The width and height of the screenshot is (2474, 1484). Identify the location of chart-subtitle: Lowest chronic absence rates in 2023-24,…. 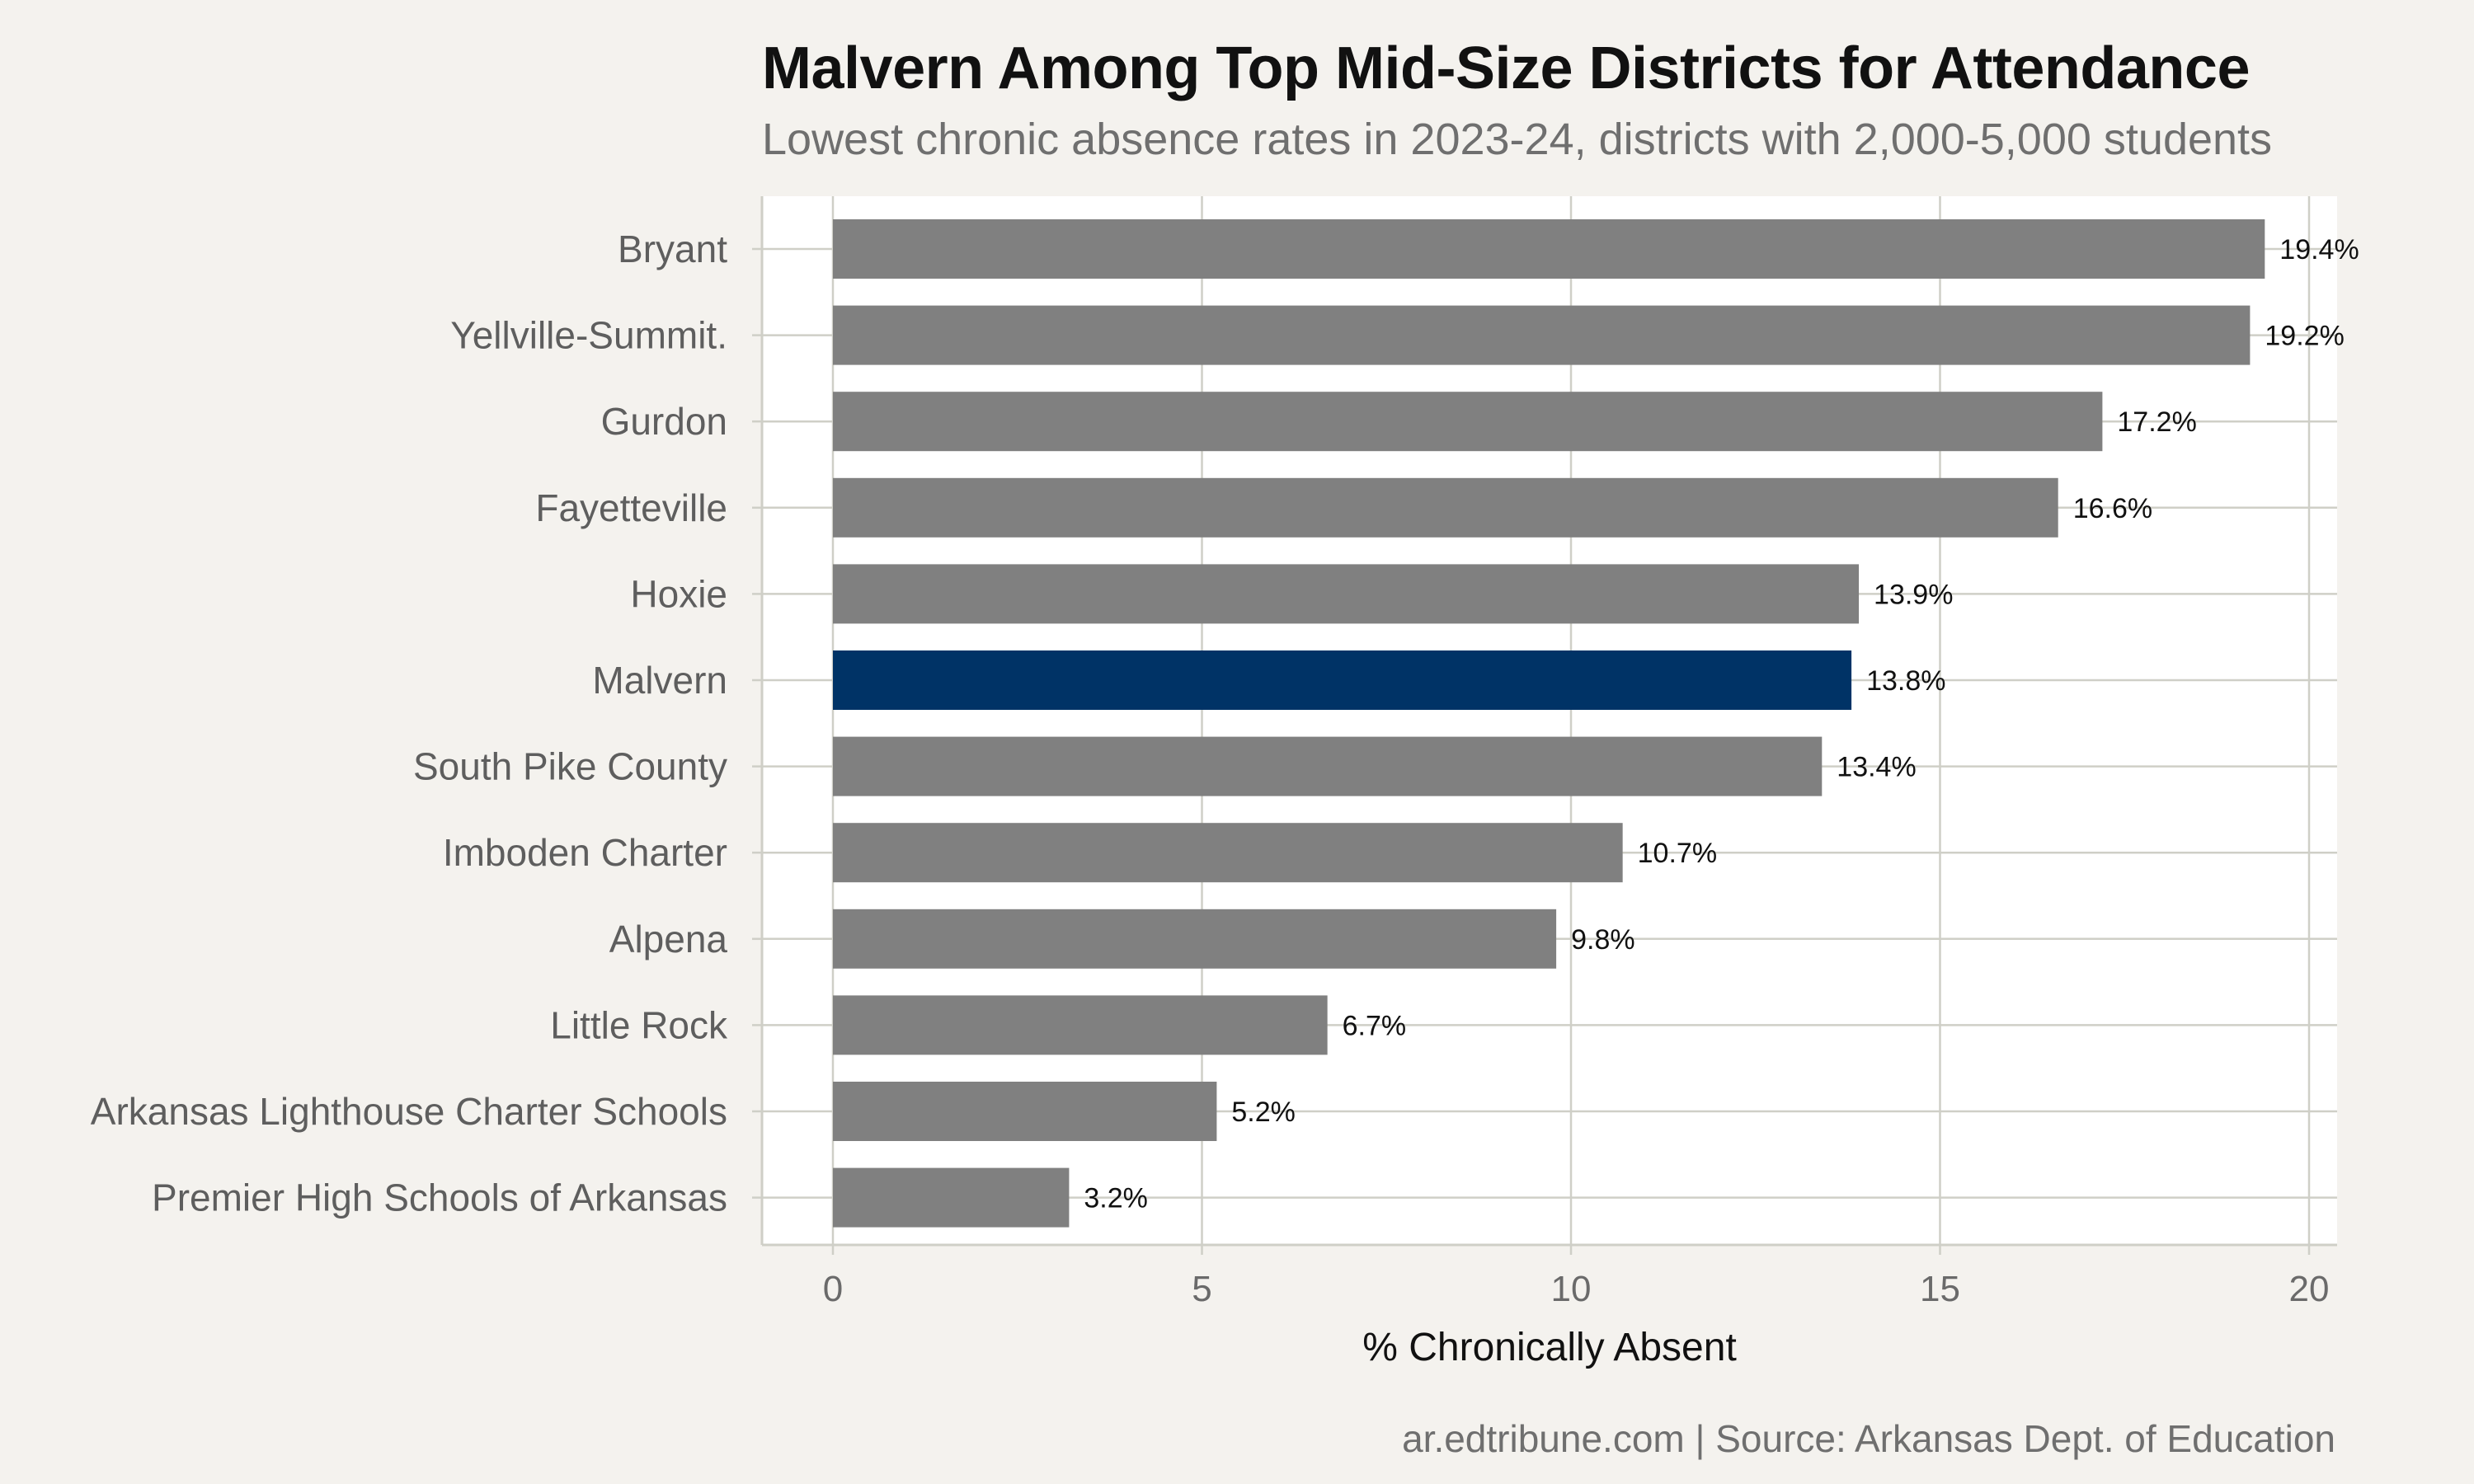
(1517, 139).